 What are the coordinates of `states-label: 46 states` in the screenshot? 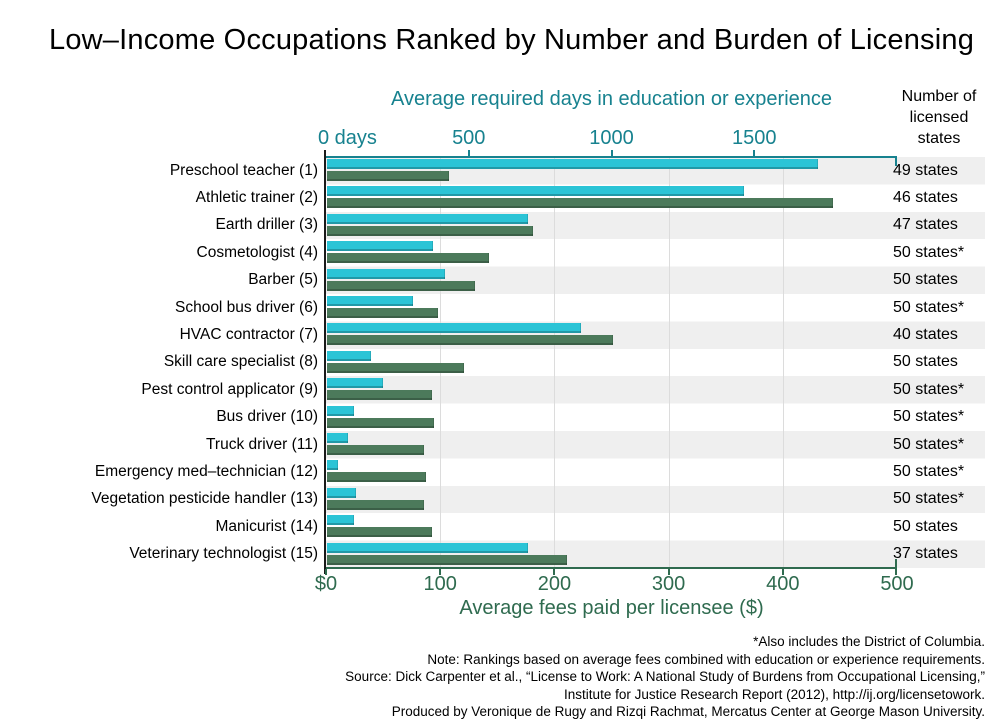 It's located at (925, 198).